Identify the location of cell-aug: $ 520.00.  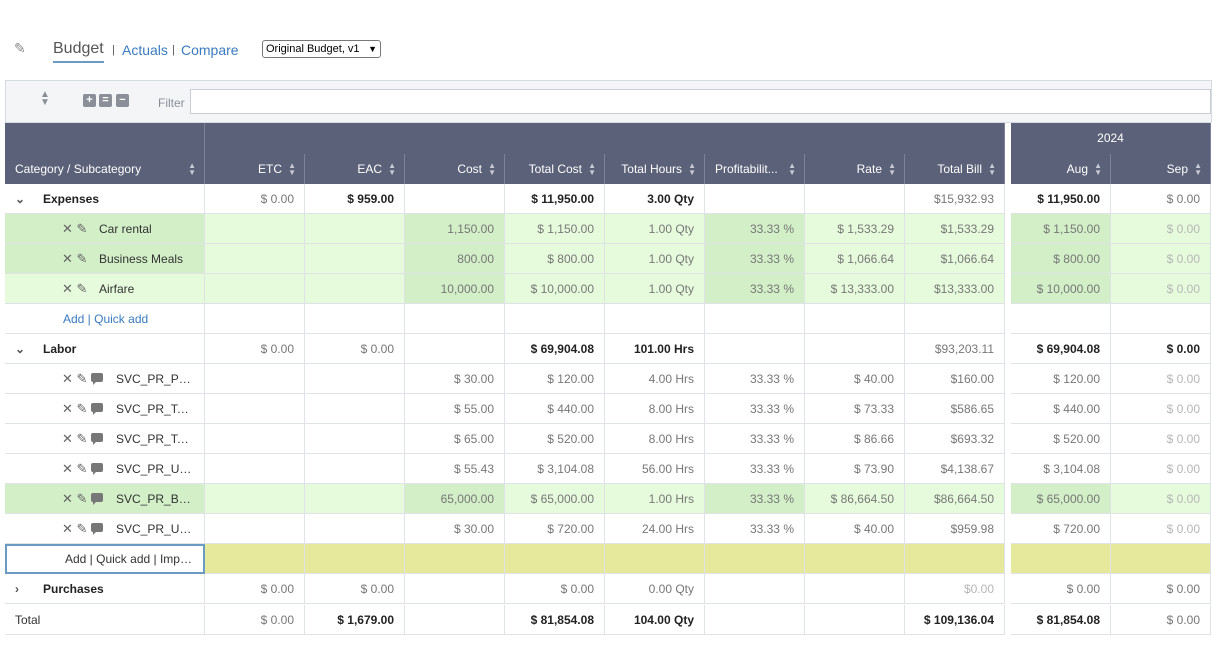
(1061, 439).